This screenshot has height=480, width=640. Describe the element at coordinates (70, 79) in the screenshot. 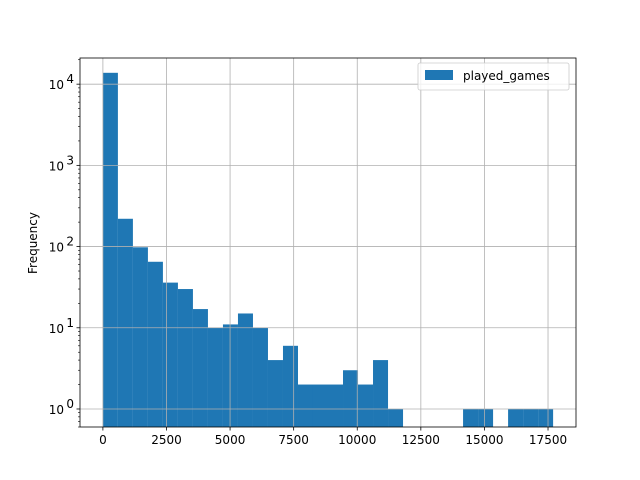

I see `y-tick-label-exponent: 4` at that location.